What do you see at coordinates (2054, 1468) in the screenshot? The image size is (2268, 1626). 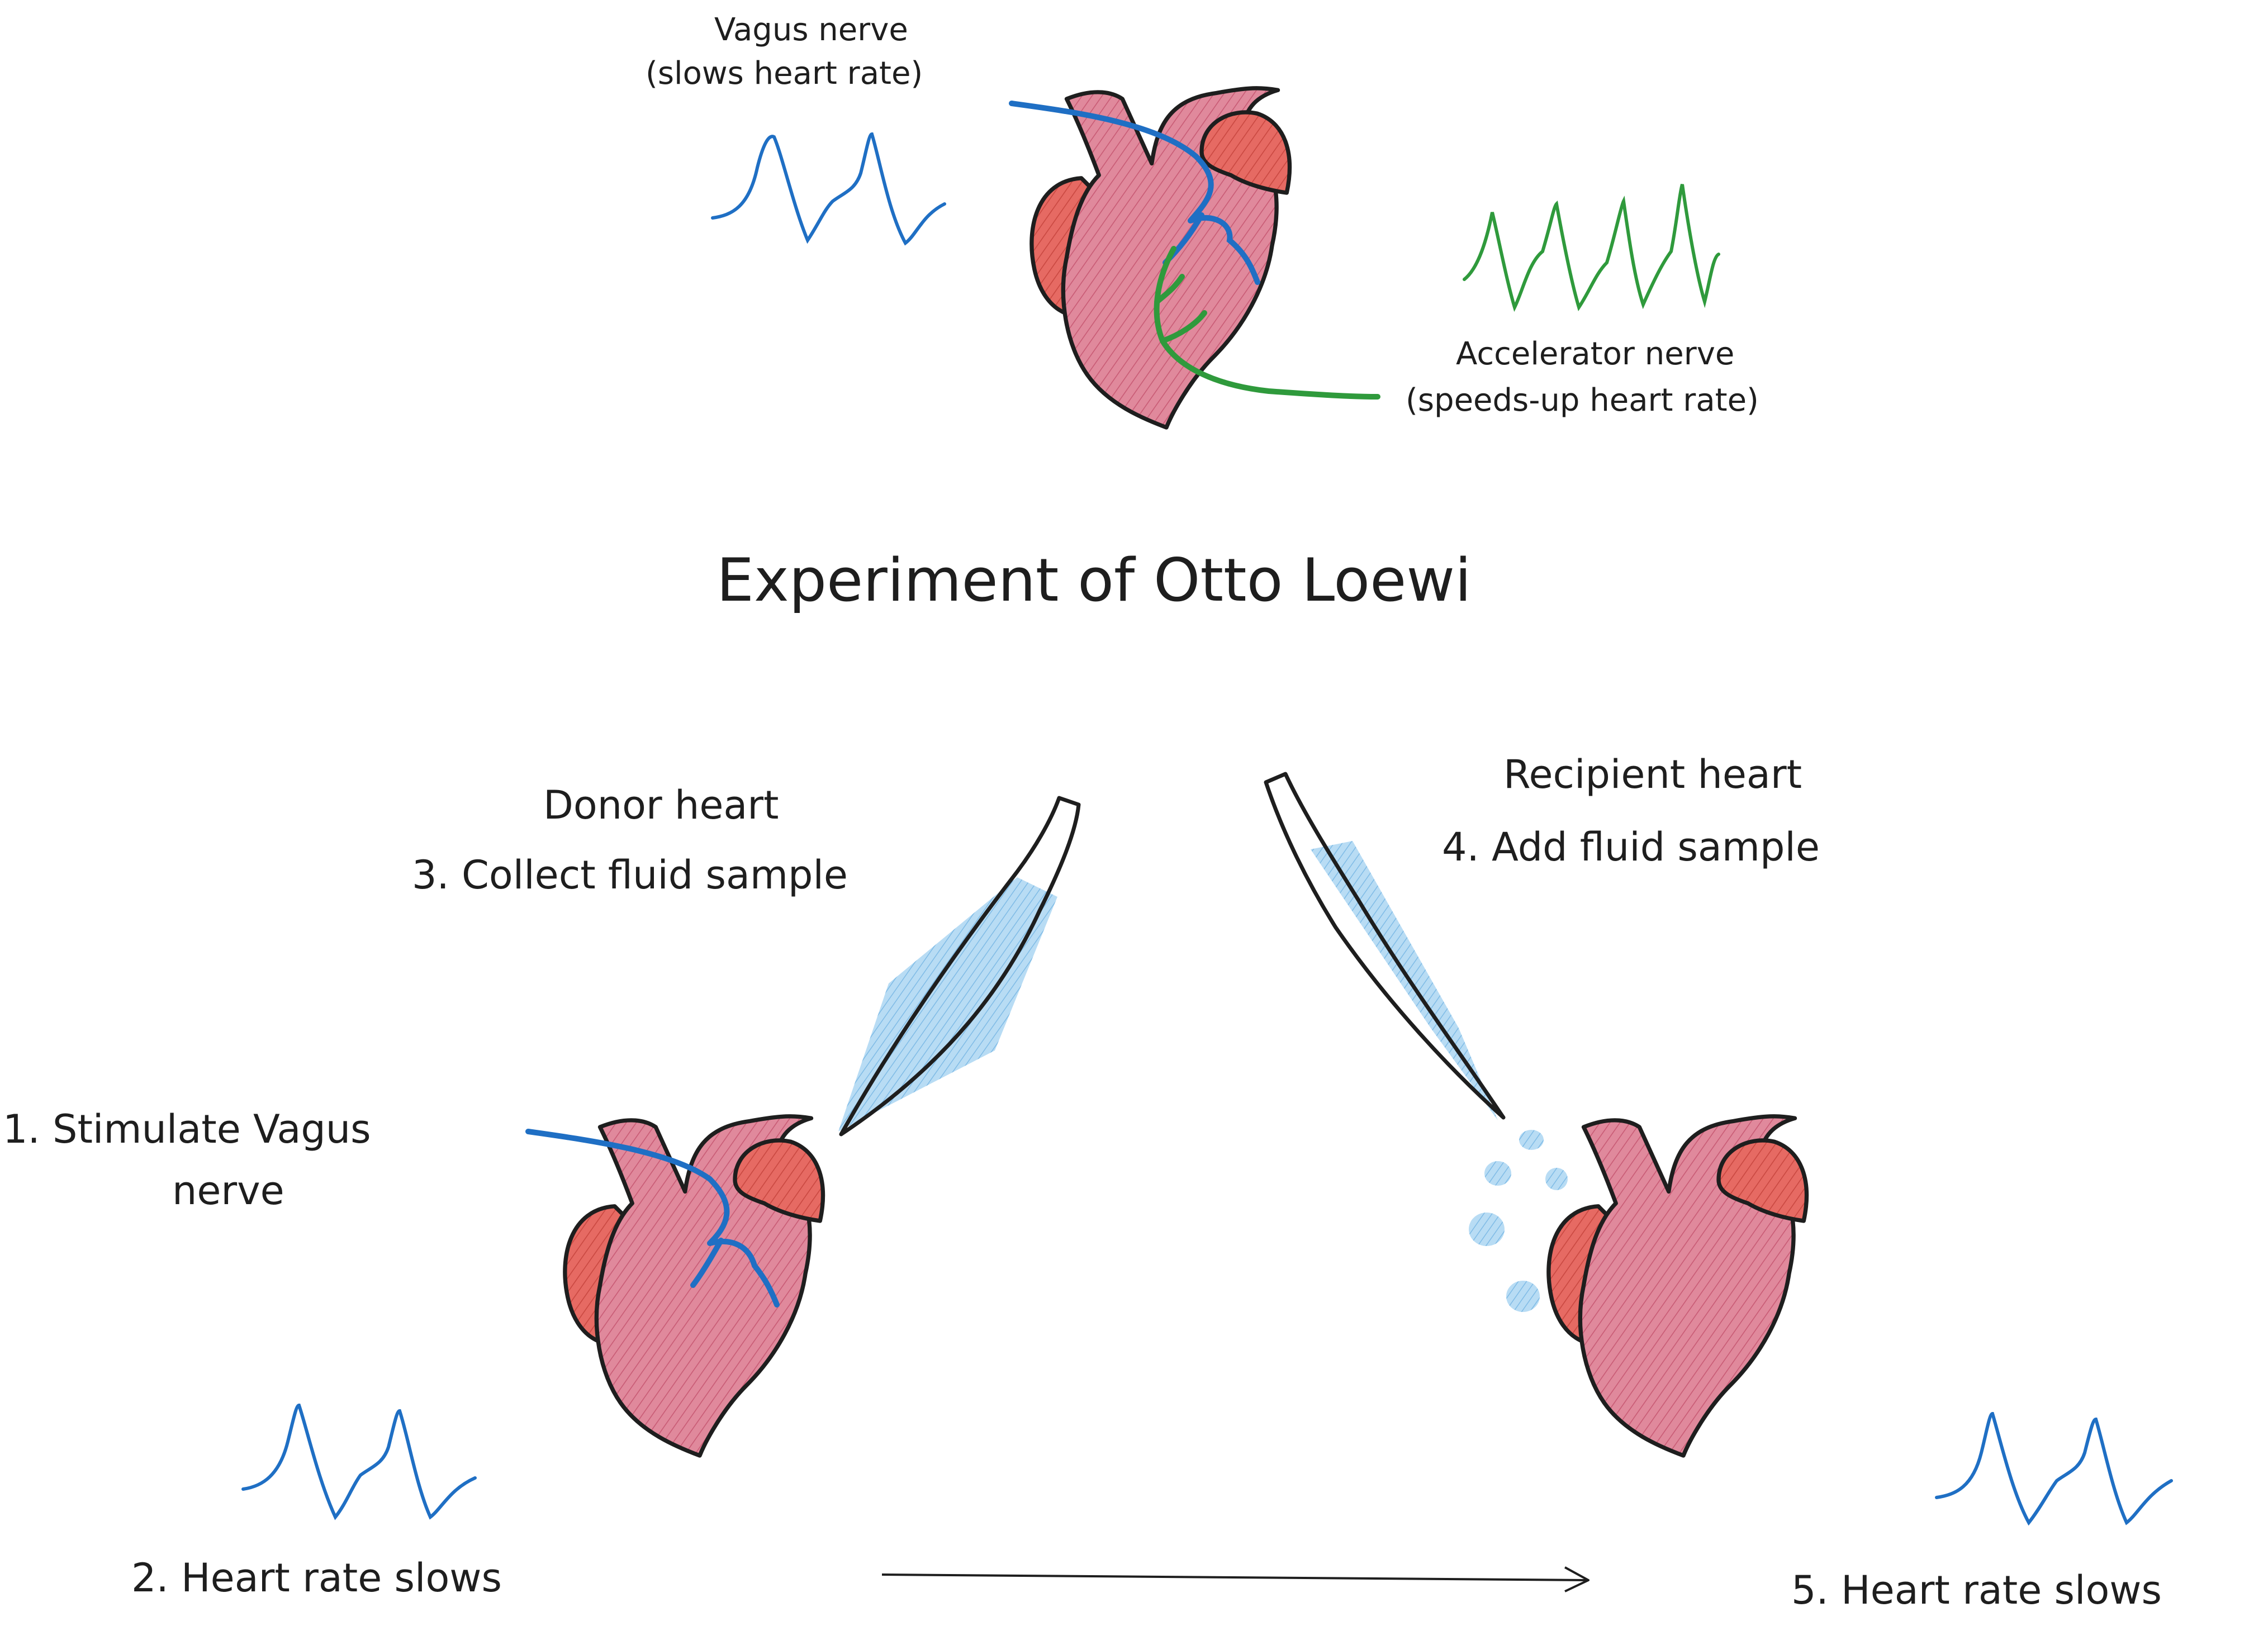 I see `recipient-slow-ecg-trace` at bounding box center [2054, 1468].